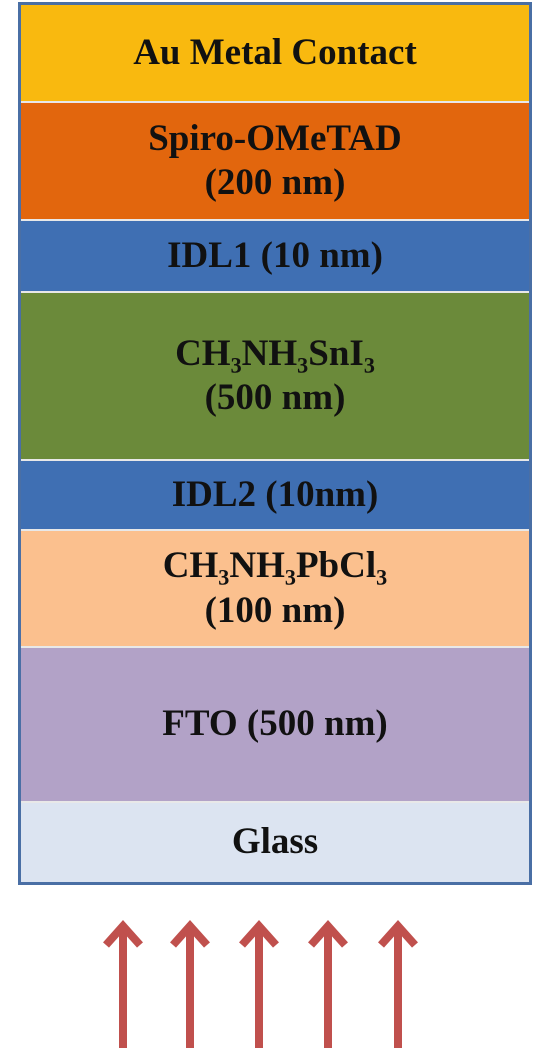 The width and height of the screenshot is (554, 1057). I want to click on layer: IDL1 (10 nm), so click(275, 257).